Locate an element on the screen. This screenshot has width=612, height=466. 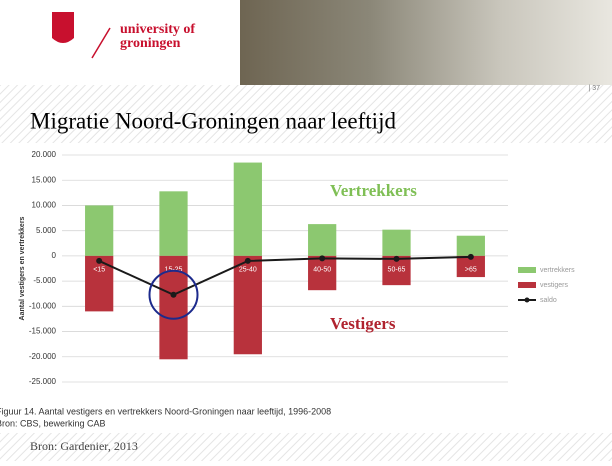
logo-text: groningen is located at coordinates (150, 43).